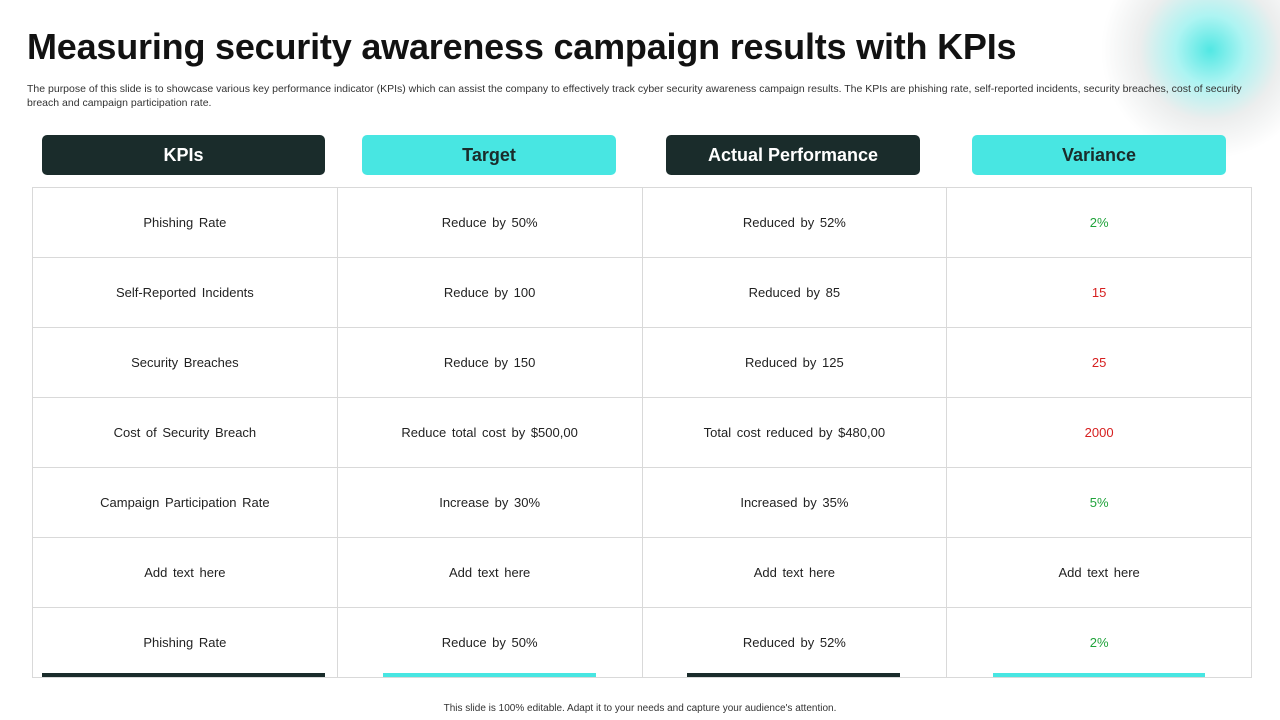 This screenshot has height=720, width=1280. I want to click on target-cell: Reduce total cost by $500,00, so click(490, 432).